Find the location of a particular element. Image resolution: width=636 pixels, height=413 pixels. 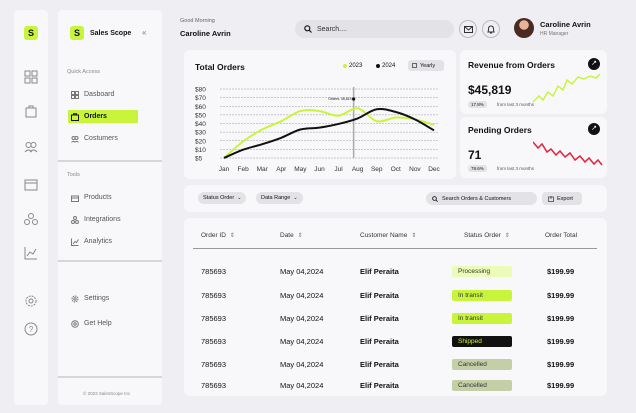

header-date: Date ⇕ is located at coordinates (291, 235).